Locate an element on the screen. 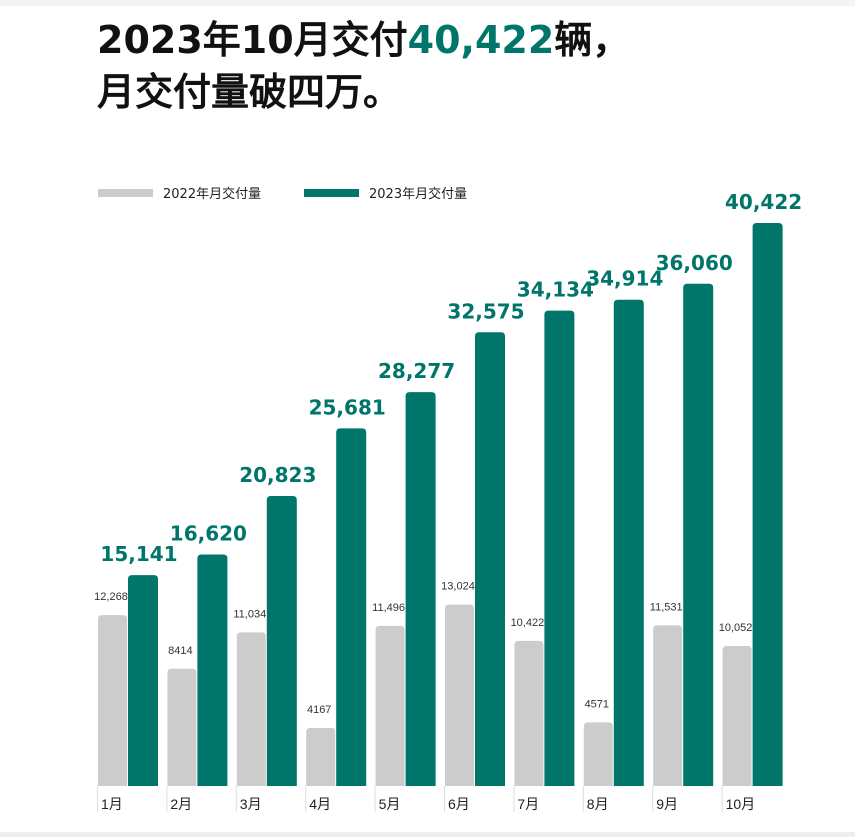 The width and height of the screenshot is (855, 837). bottom-divider is located at coordinates (427, 834).